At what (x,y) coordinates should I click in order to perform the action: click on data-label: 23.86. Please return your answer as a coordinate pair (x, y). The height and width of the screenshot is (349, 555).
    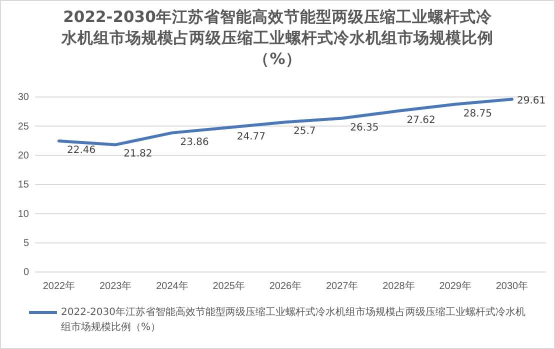
    Looking at the image, I should click on (194, 142).